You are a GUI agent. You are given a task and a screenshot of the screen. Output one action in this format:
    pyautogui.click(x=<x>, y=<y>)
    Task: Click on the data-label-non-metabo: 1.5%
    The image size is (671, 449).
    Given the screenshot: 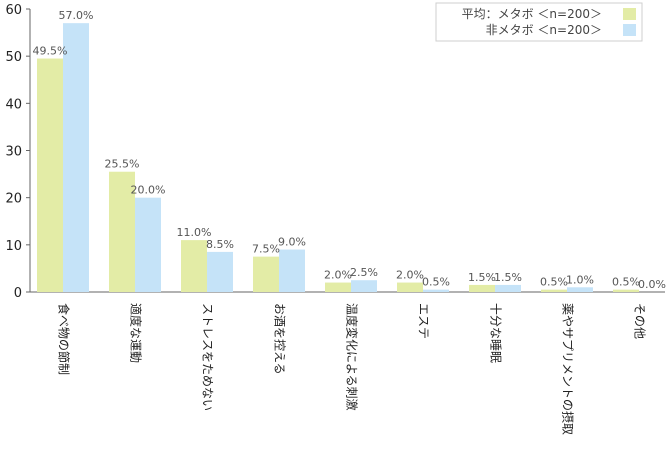 What is the action you would take?
    pyautogui.click(x=508, y=277)
    